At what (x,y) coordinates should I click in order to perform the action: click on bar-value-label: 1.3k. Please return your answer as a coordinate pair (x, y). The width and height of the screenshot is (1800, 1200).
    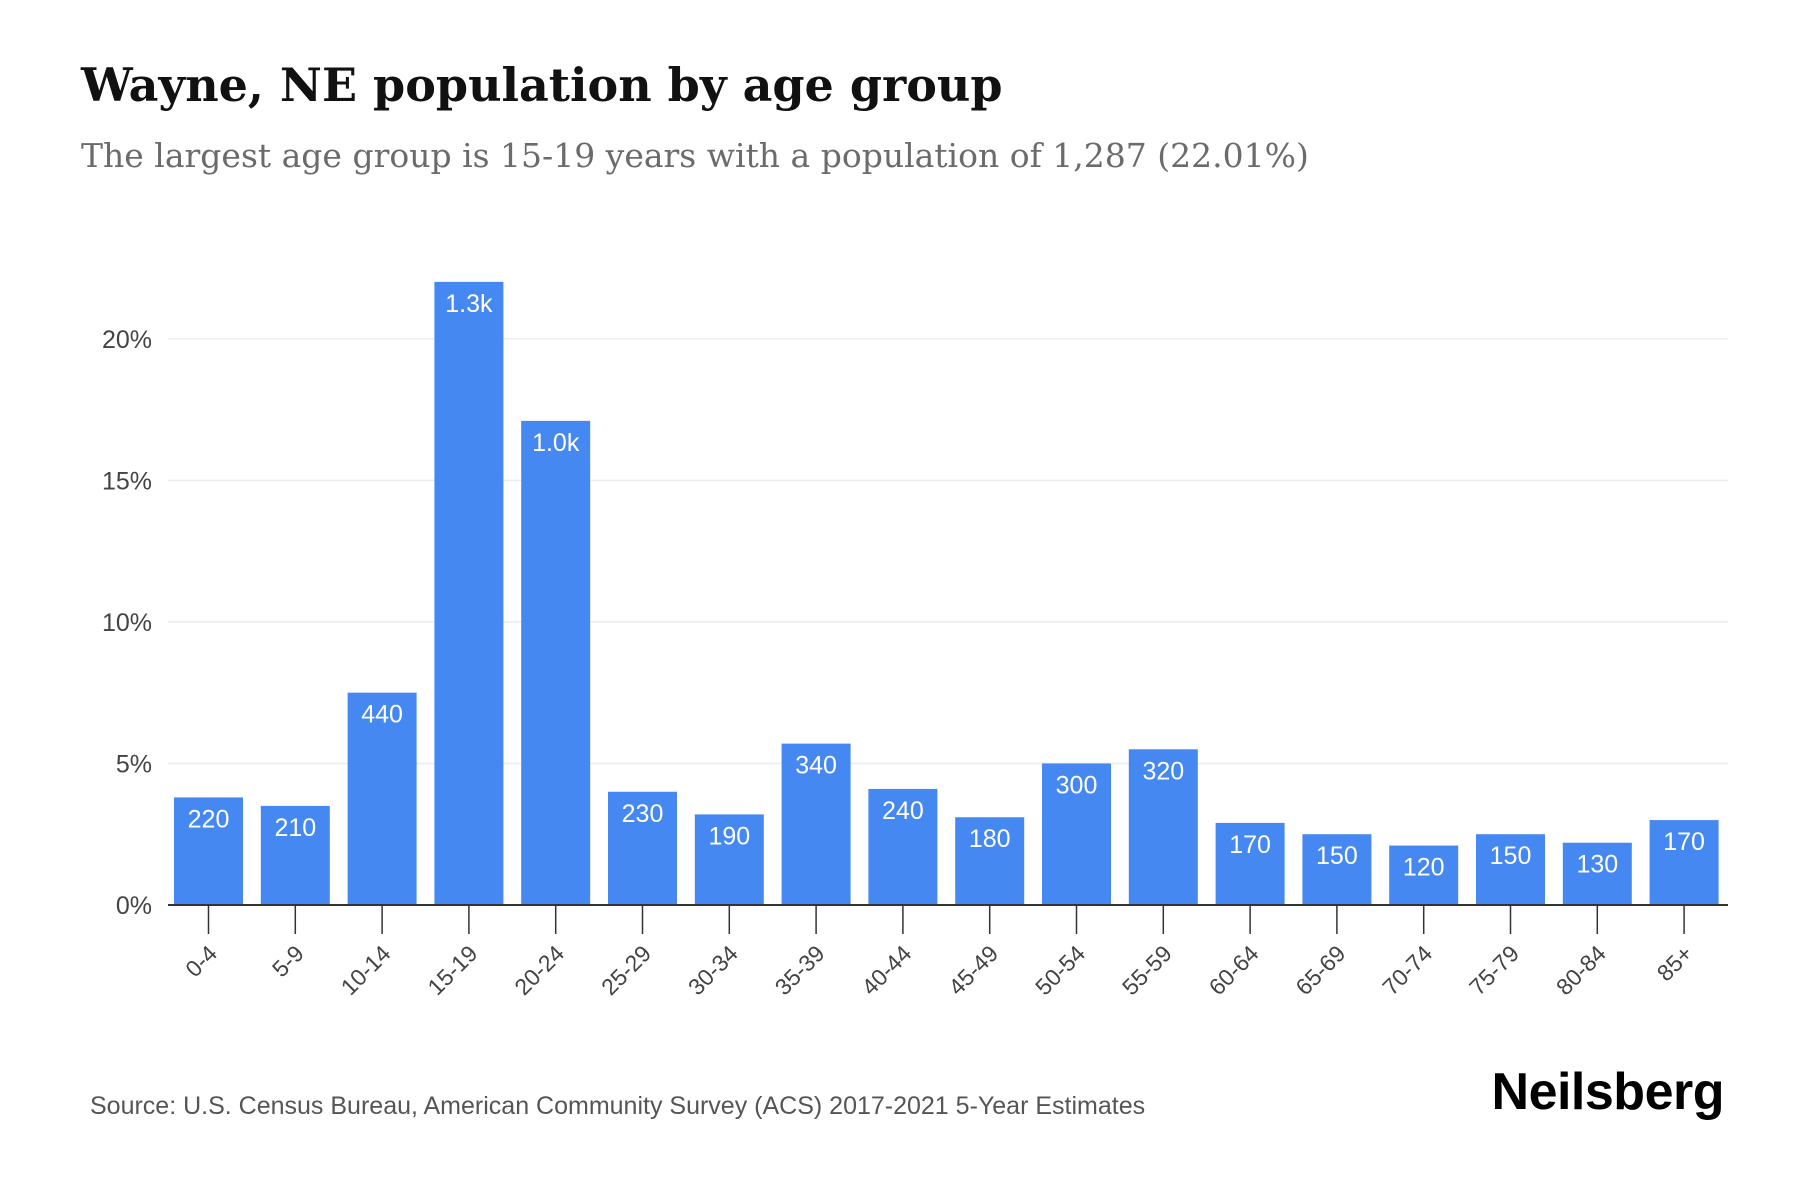
    Looking at the image, I should click on (469, 304).